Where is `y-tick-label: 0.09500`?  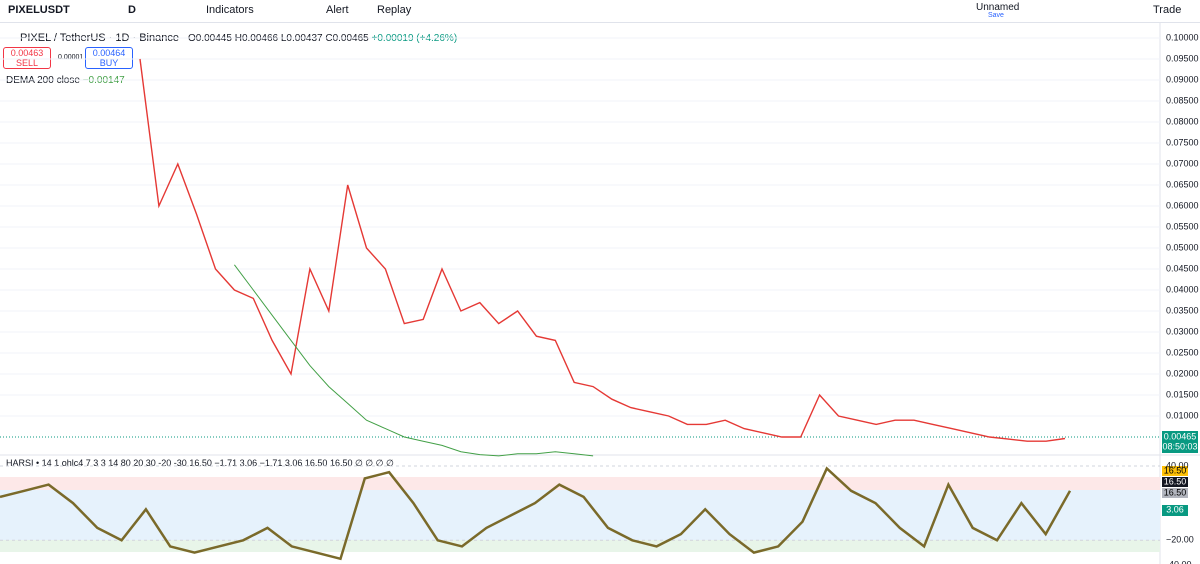
y-tick-label: 0.09500 is located at coordinates (1182, 58).